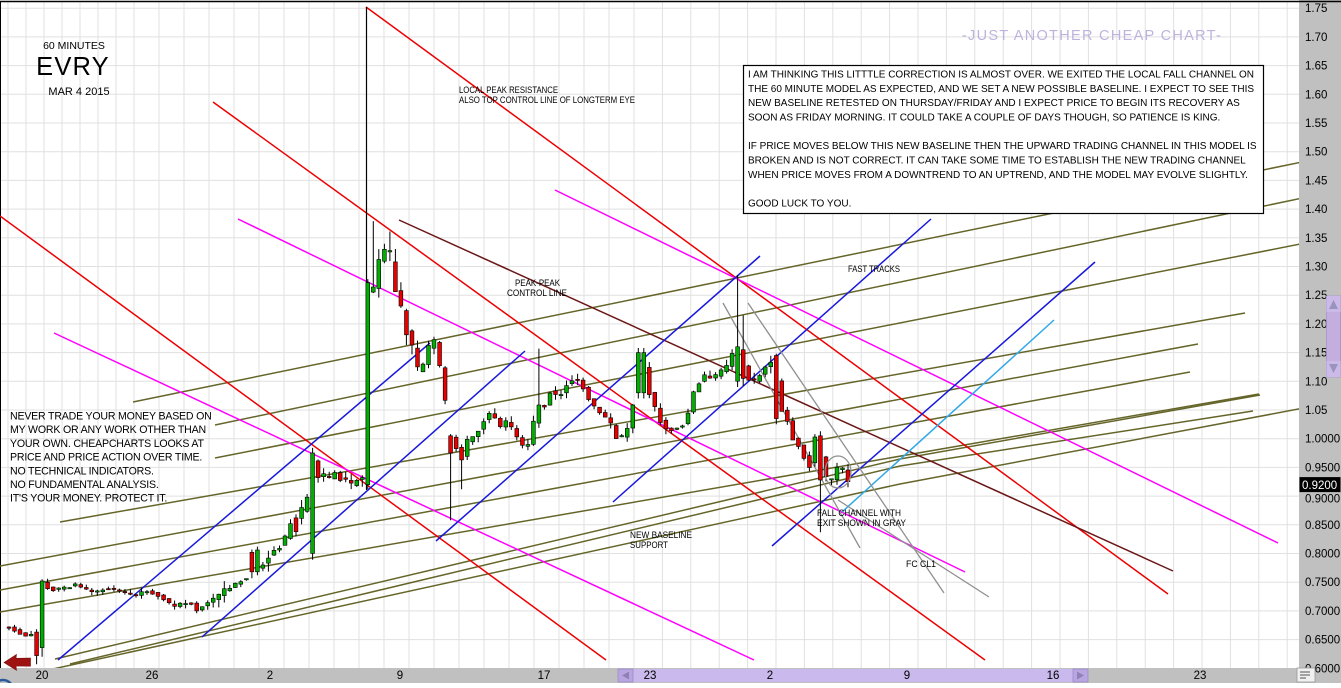 This screenshot has width=1341, height=688. Describe the element at coordinates (1316, 95) in the screenshot. I see `svg-text: 1.60` at that location.